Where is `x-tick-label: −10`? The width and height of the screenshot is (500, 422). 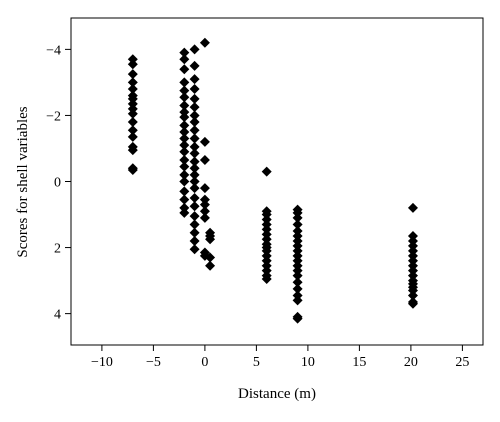 x-tick-label: −10 is located at coordinates (102, 362).